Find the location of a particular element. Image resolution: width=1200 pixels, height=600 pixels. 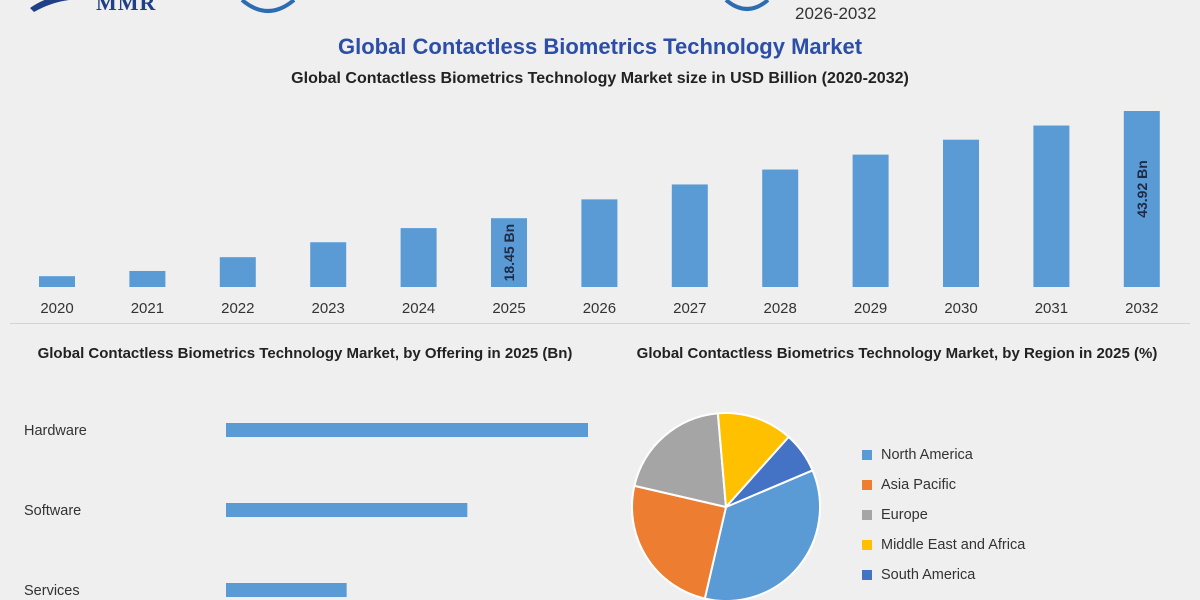

x-tick-label: 2024 is located at coordinates (418, 308).